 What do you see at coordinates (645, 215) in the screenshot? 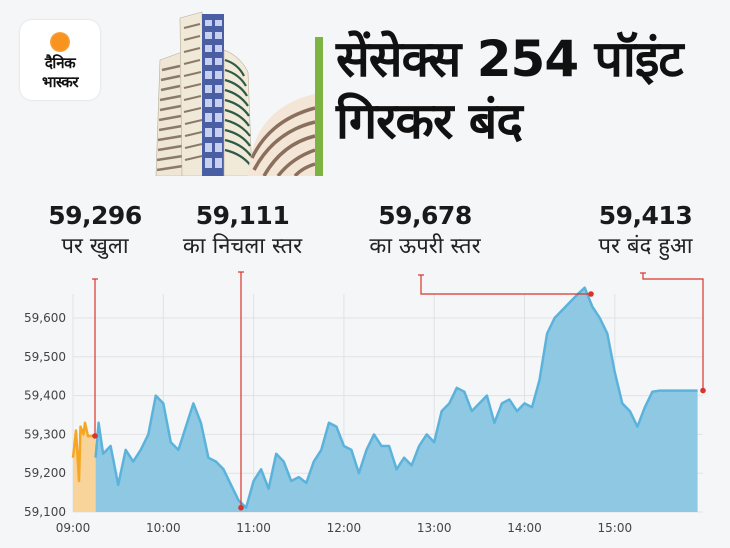
I see `stat-close-value: 59,413` at bounding box center [645, 215].